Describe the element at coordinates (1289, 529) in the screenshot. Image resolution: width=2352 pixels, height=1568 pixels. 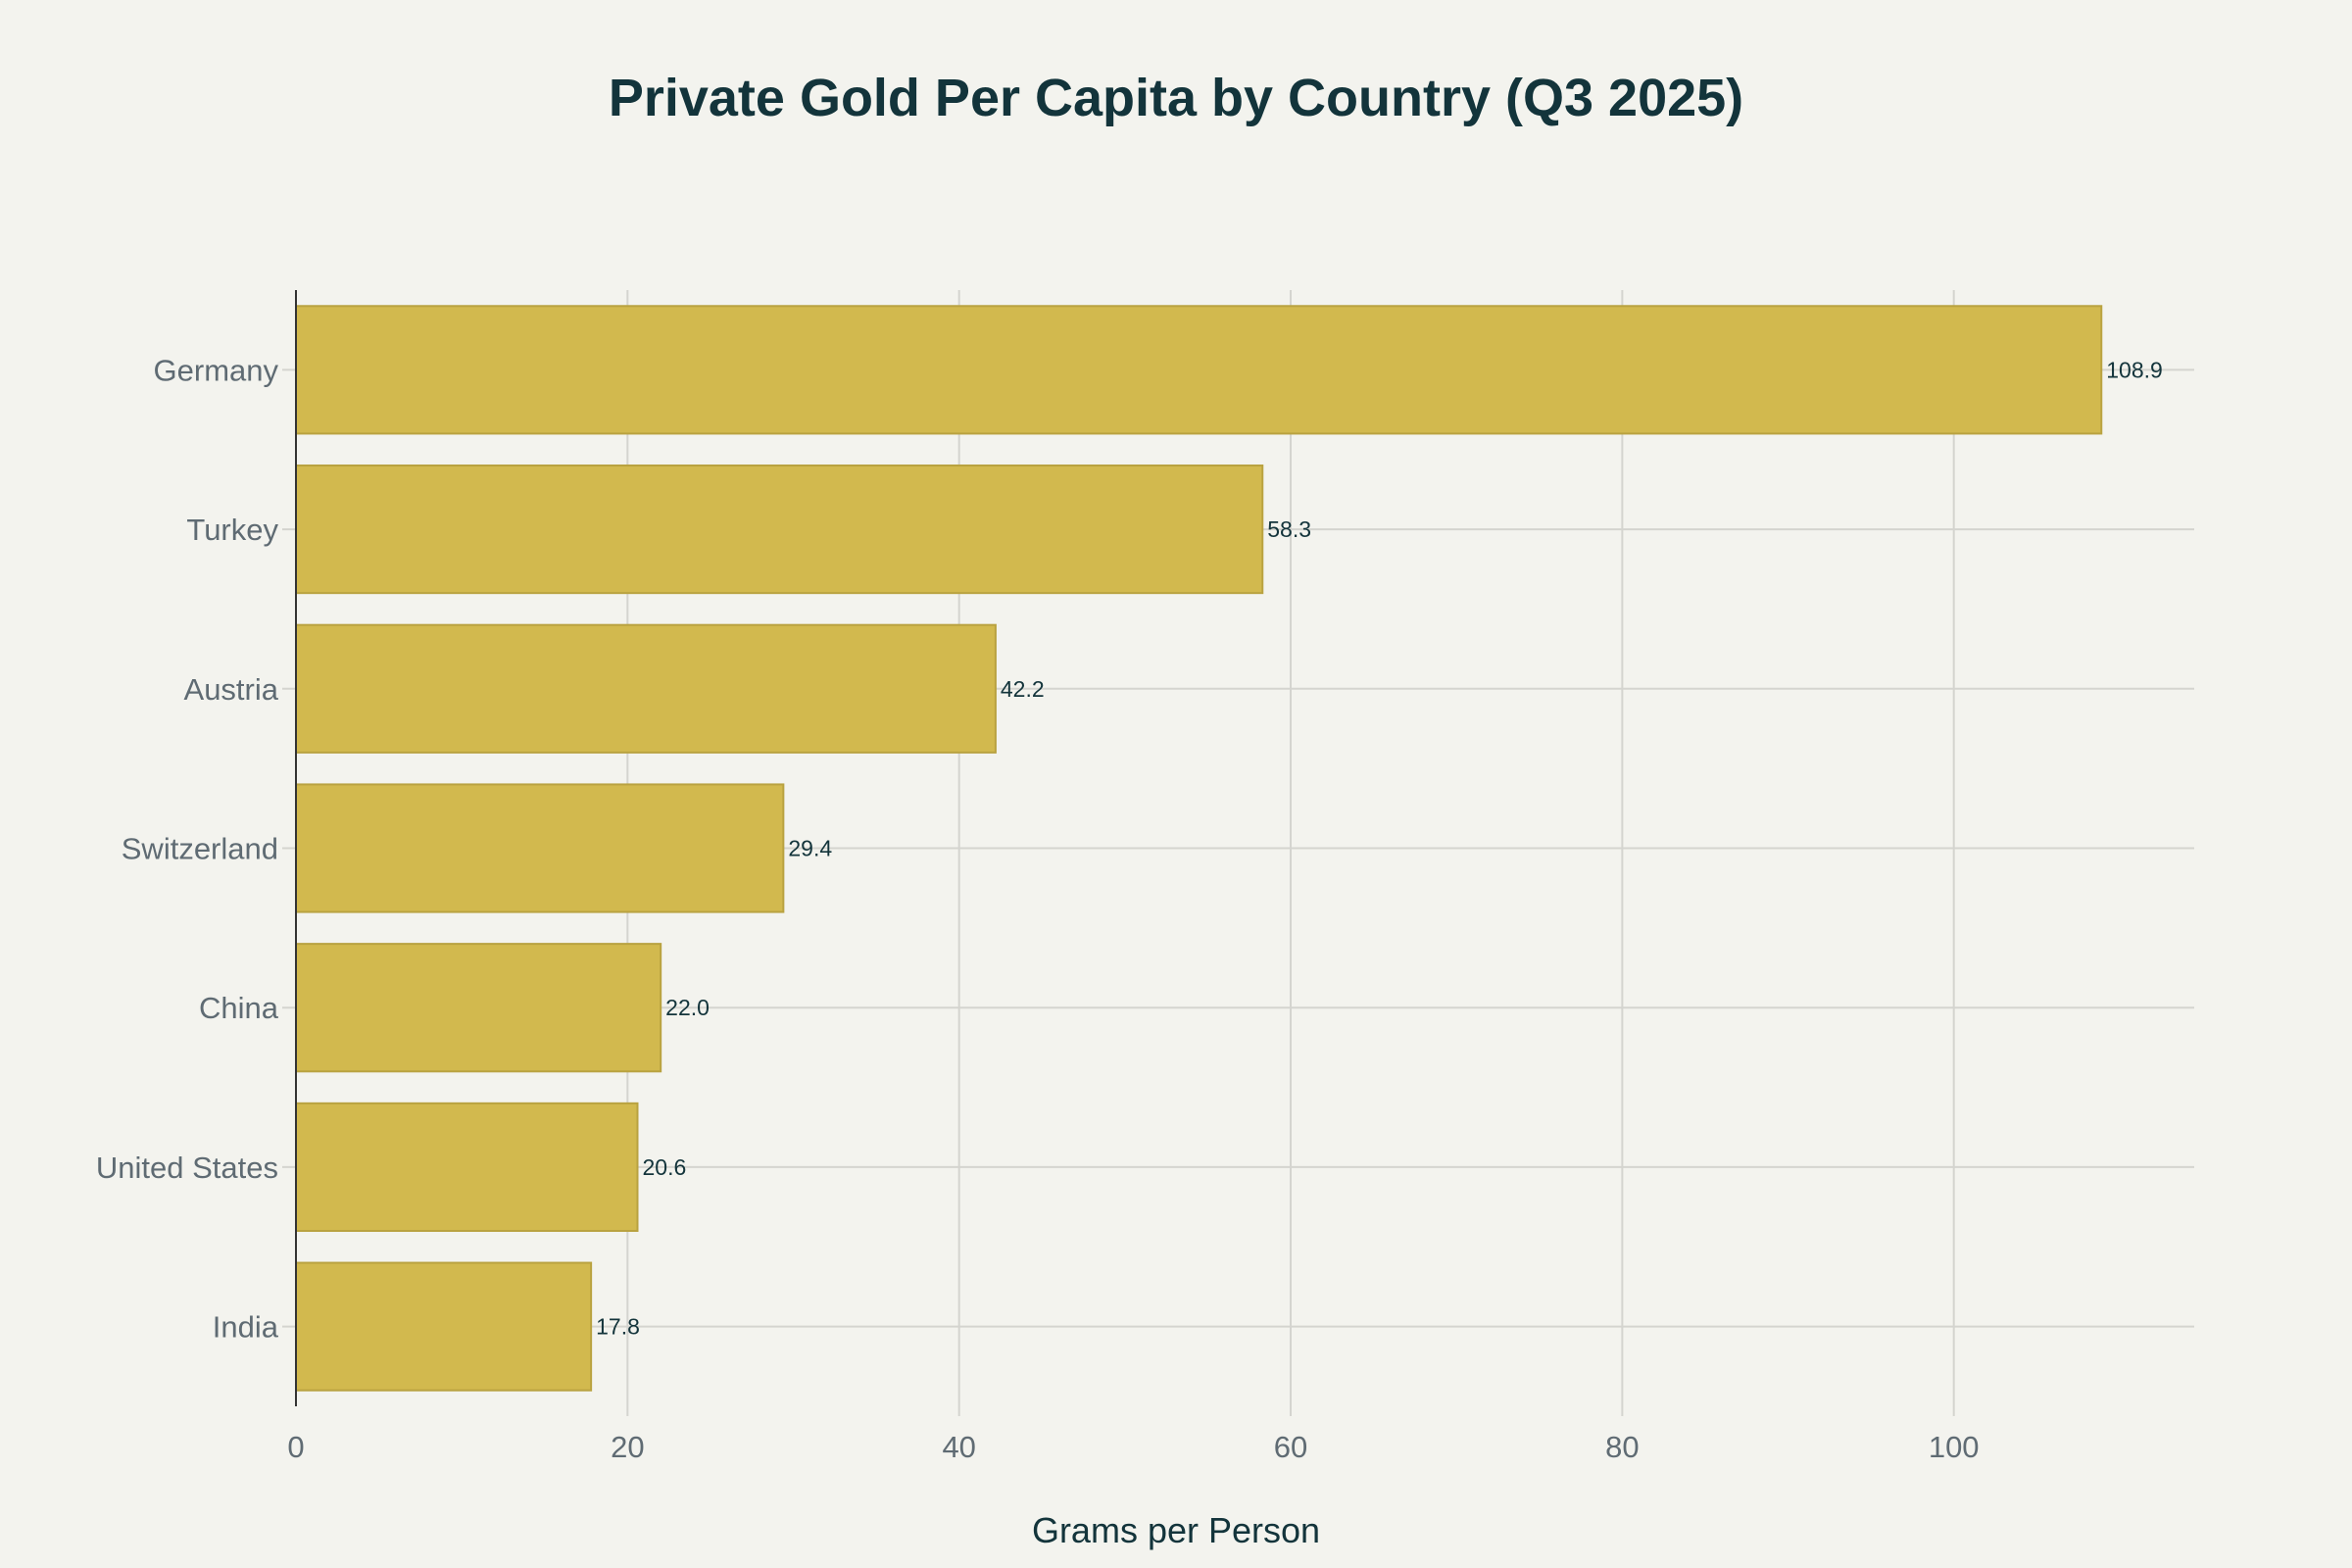
I see `data-label: 58.3` at that location.